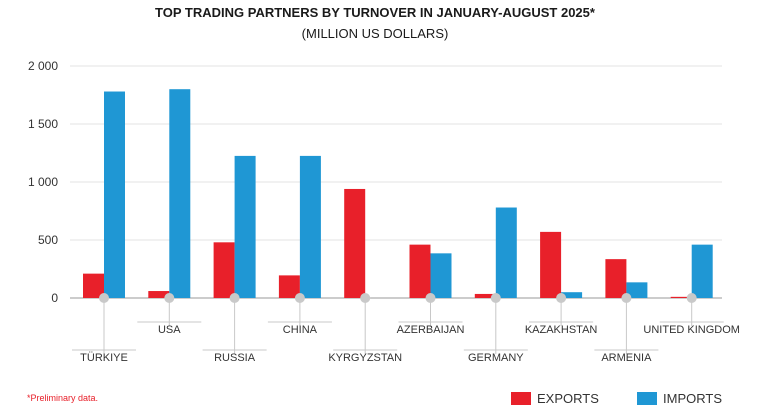  Describe the element at coordinates (647, 398) in the screenshot. I see `legend-swatch-imports` at that location.